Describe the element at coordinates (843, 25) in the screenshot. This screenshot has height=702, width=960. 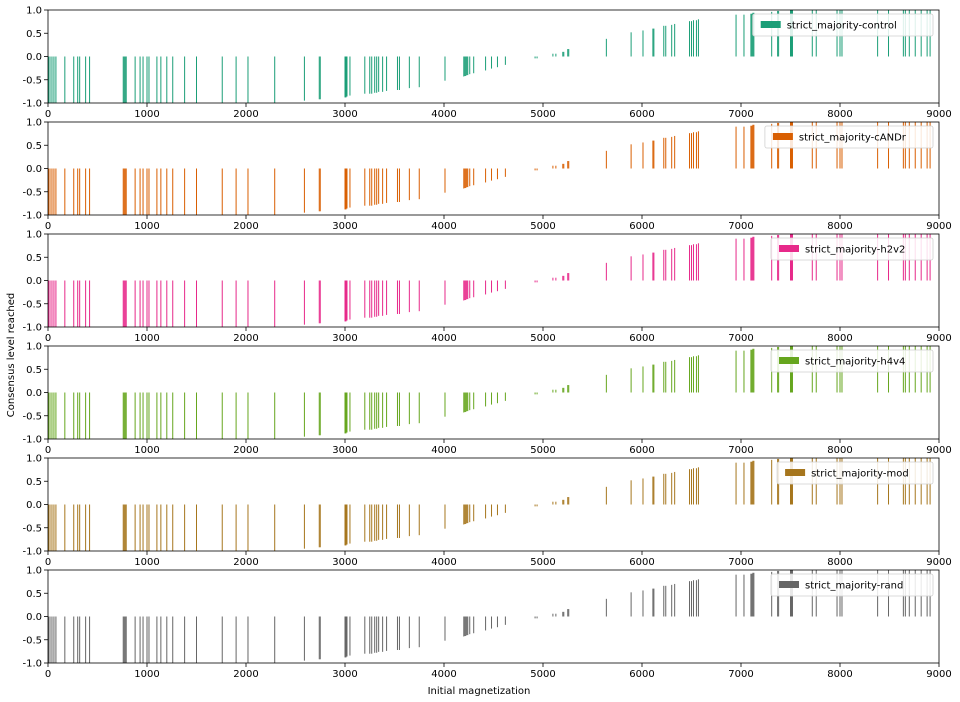
I see `legend-box` at that location.